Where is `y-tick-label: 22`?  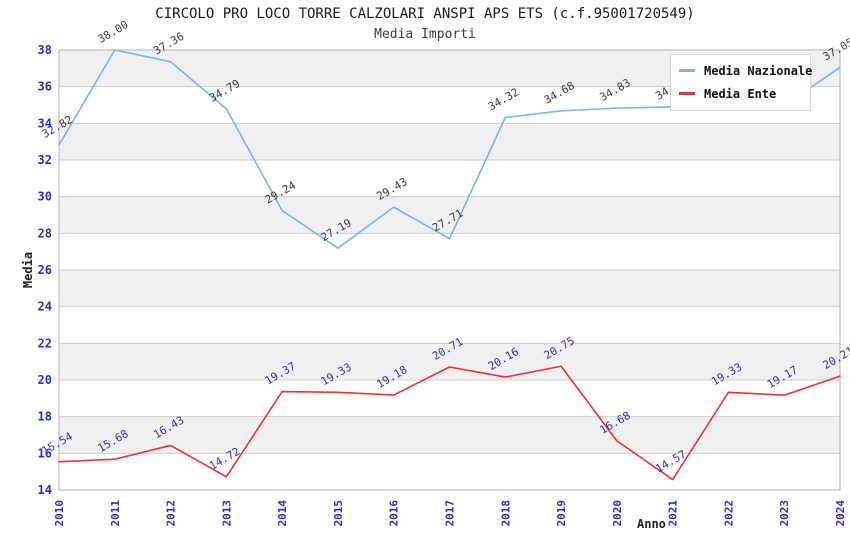 y-tick-label: 22 is located at coordinates (45, 343).